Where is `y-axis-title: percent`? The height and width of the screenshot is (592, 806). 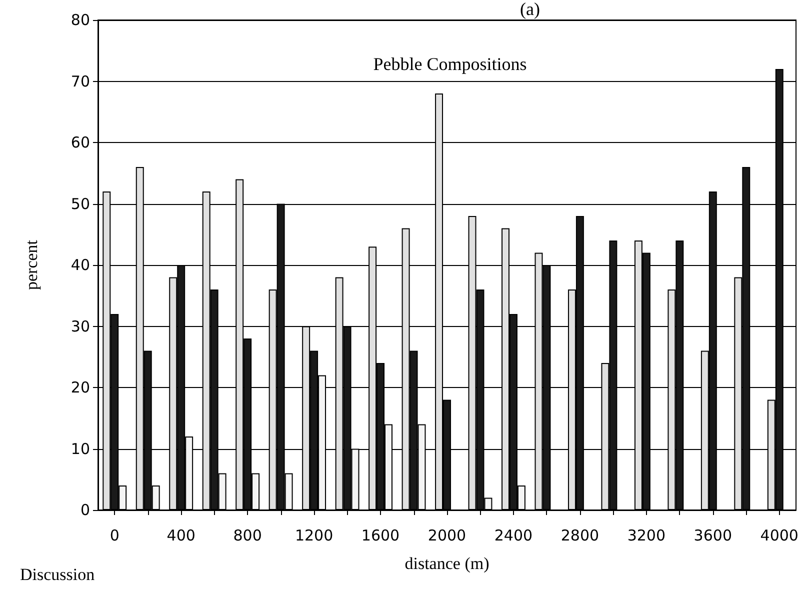 y-axis-title: percent is located at coordinates (31, 265).